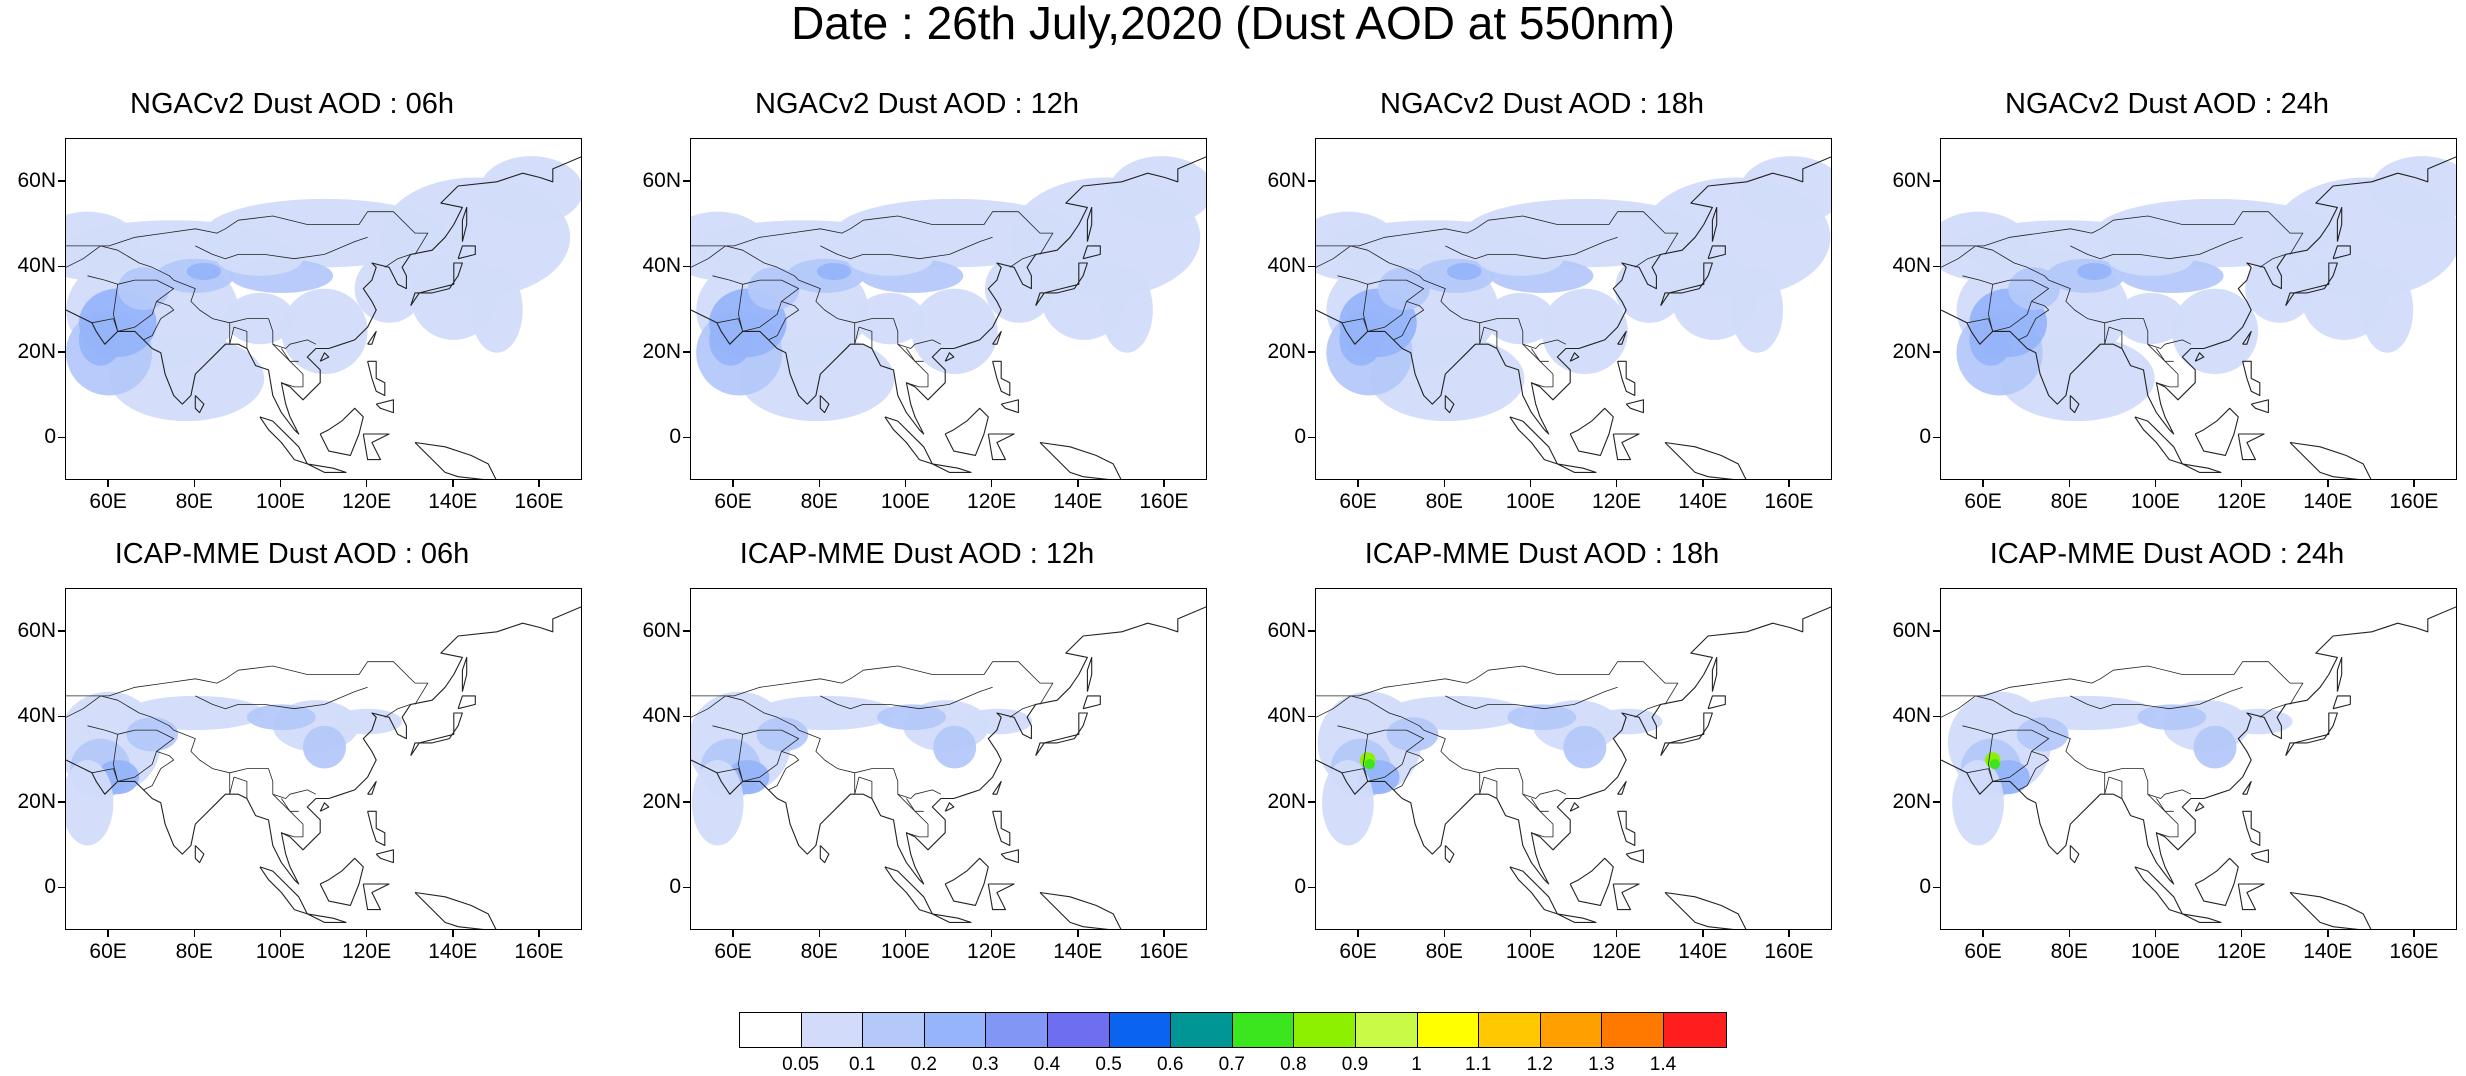 The height and width of the screenshot is (1076, 2466). What do you see at coordinates (1355, 1064) in the screenshot?
I see `colorbar-label: 0.9` at bounding box center [1355, 1064].